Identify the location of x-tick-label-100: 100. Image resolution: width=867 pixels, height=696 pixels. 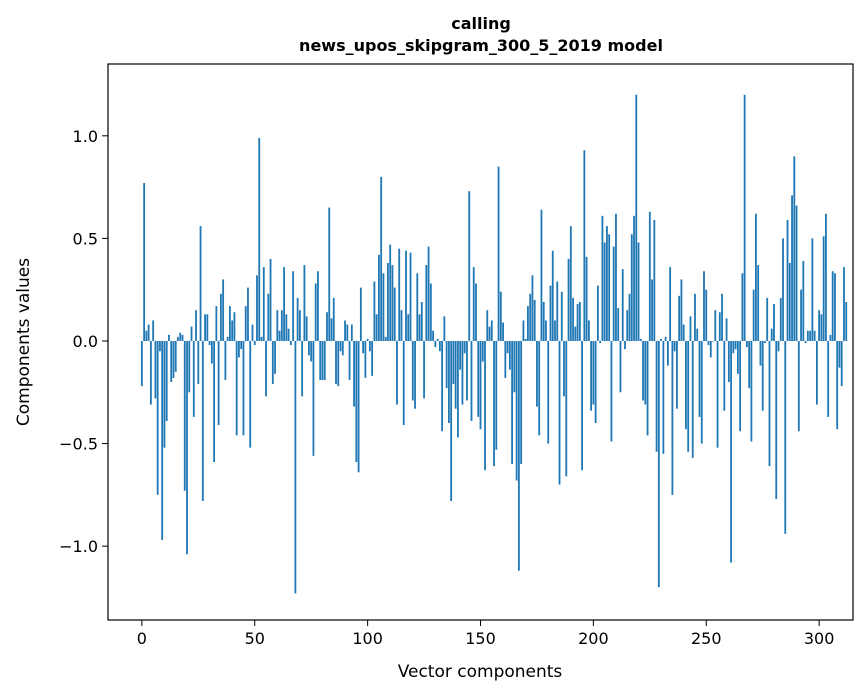
(367, 638).